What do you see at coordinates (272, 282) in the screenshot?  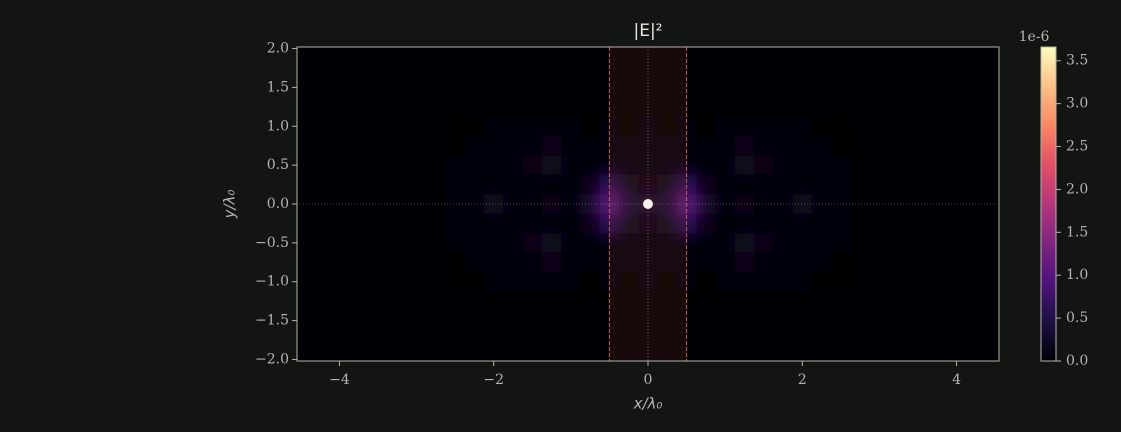 I see `y-tick-label: −1.0` at bounding box center [272, 282].